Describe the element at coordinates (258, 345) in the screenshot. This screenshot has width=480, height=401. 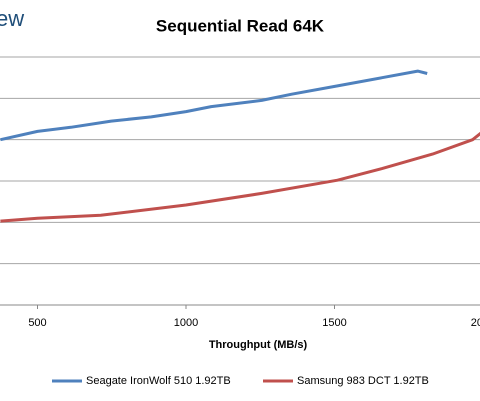
I see `x-axis-label: Throughput (MB/s)` at that location.